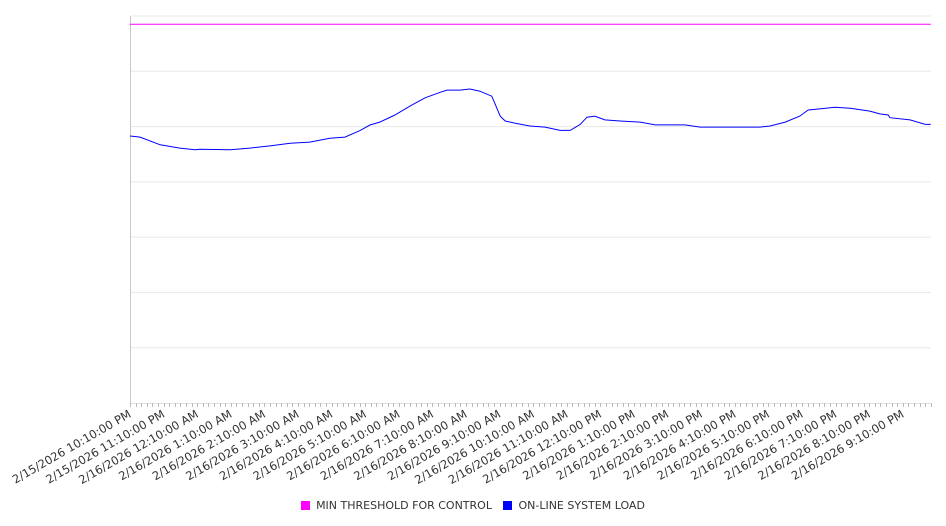  I want to click on legend-label: MIN THRESHOLD FOR CONTROL, so click(404, 505).